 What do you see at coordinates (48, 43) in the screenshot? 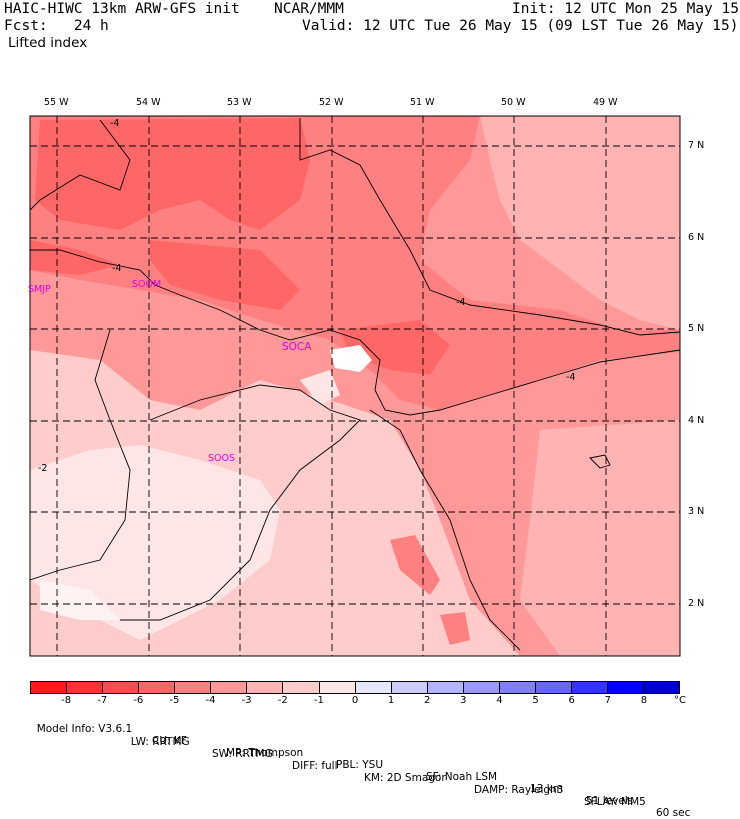
I see `field-name: Lifted index` at bounding box center [48, 43].